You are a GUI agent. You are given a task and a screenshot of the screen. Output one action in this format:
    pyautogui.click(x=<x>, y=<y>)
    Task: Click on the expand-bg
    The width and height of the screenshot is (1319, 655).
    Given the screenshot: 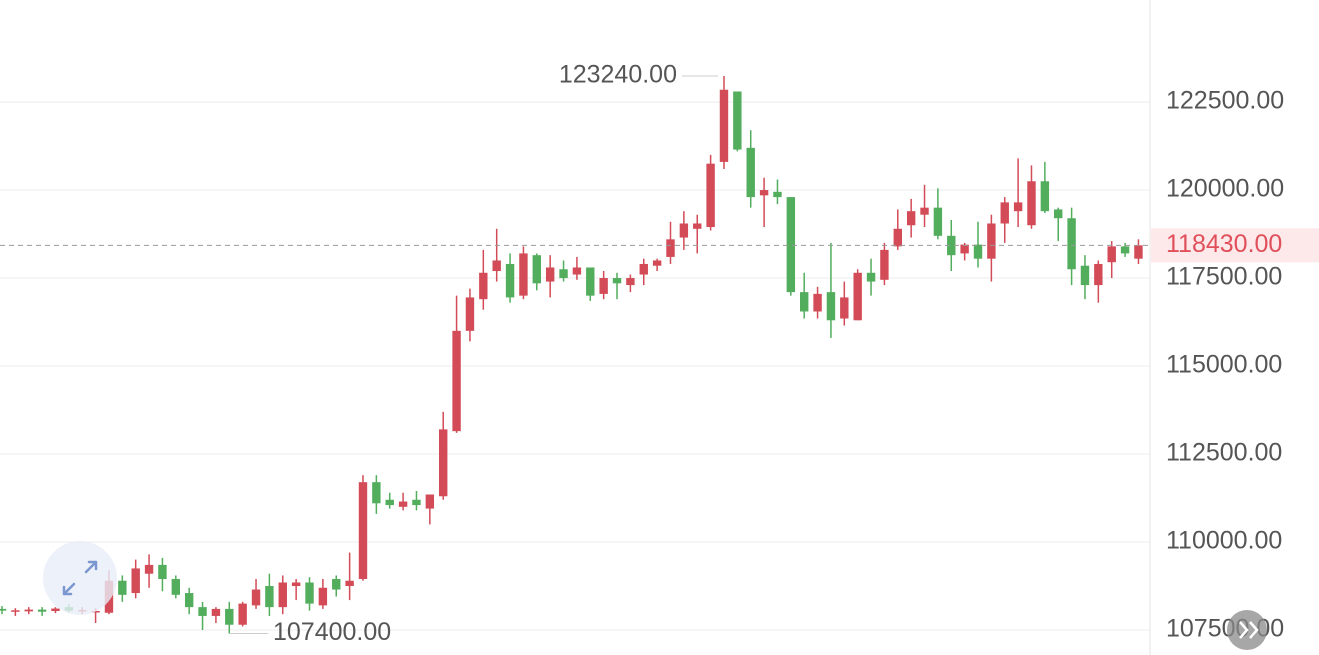 What is the action you would take?
    pyautogui.click(x=80, y=578)
    